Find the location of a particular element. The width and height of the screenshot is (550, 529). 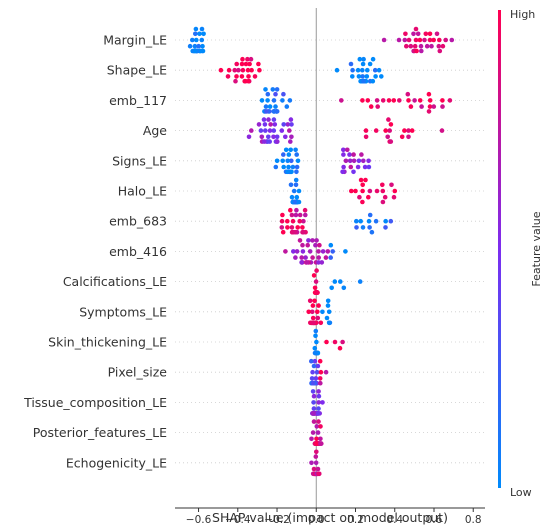

feature-label: Echogenicity_LE is located at coordinates (116, 462).